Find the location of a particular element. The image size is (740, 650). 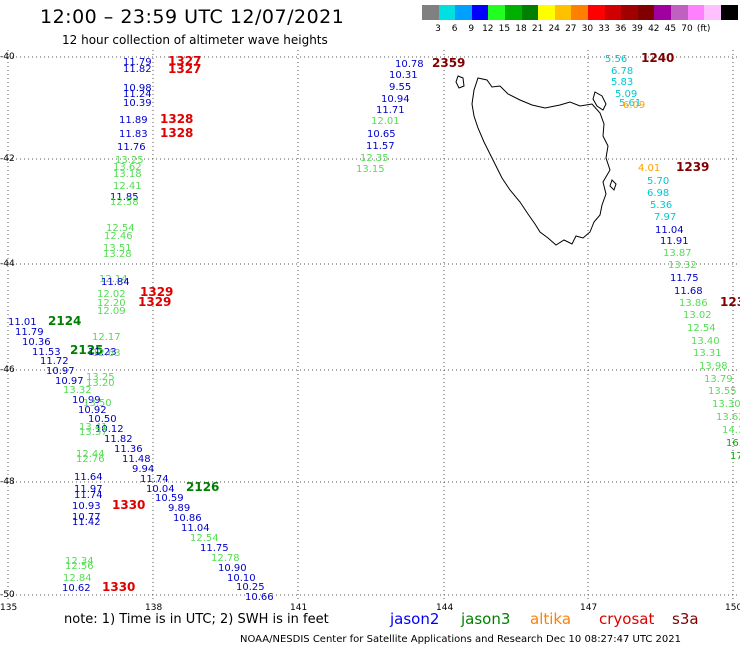

legend-tick-label: 15 is located at coordinates (504, 29).